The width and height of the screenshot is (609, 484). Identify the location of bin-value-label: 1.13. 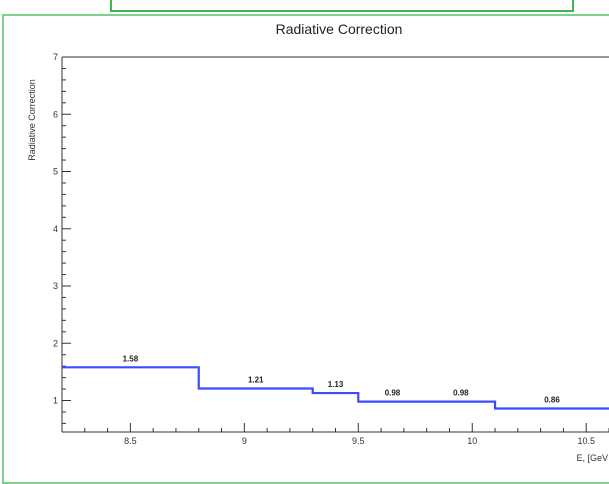
(336, 384).